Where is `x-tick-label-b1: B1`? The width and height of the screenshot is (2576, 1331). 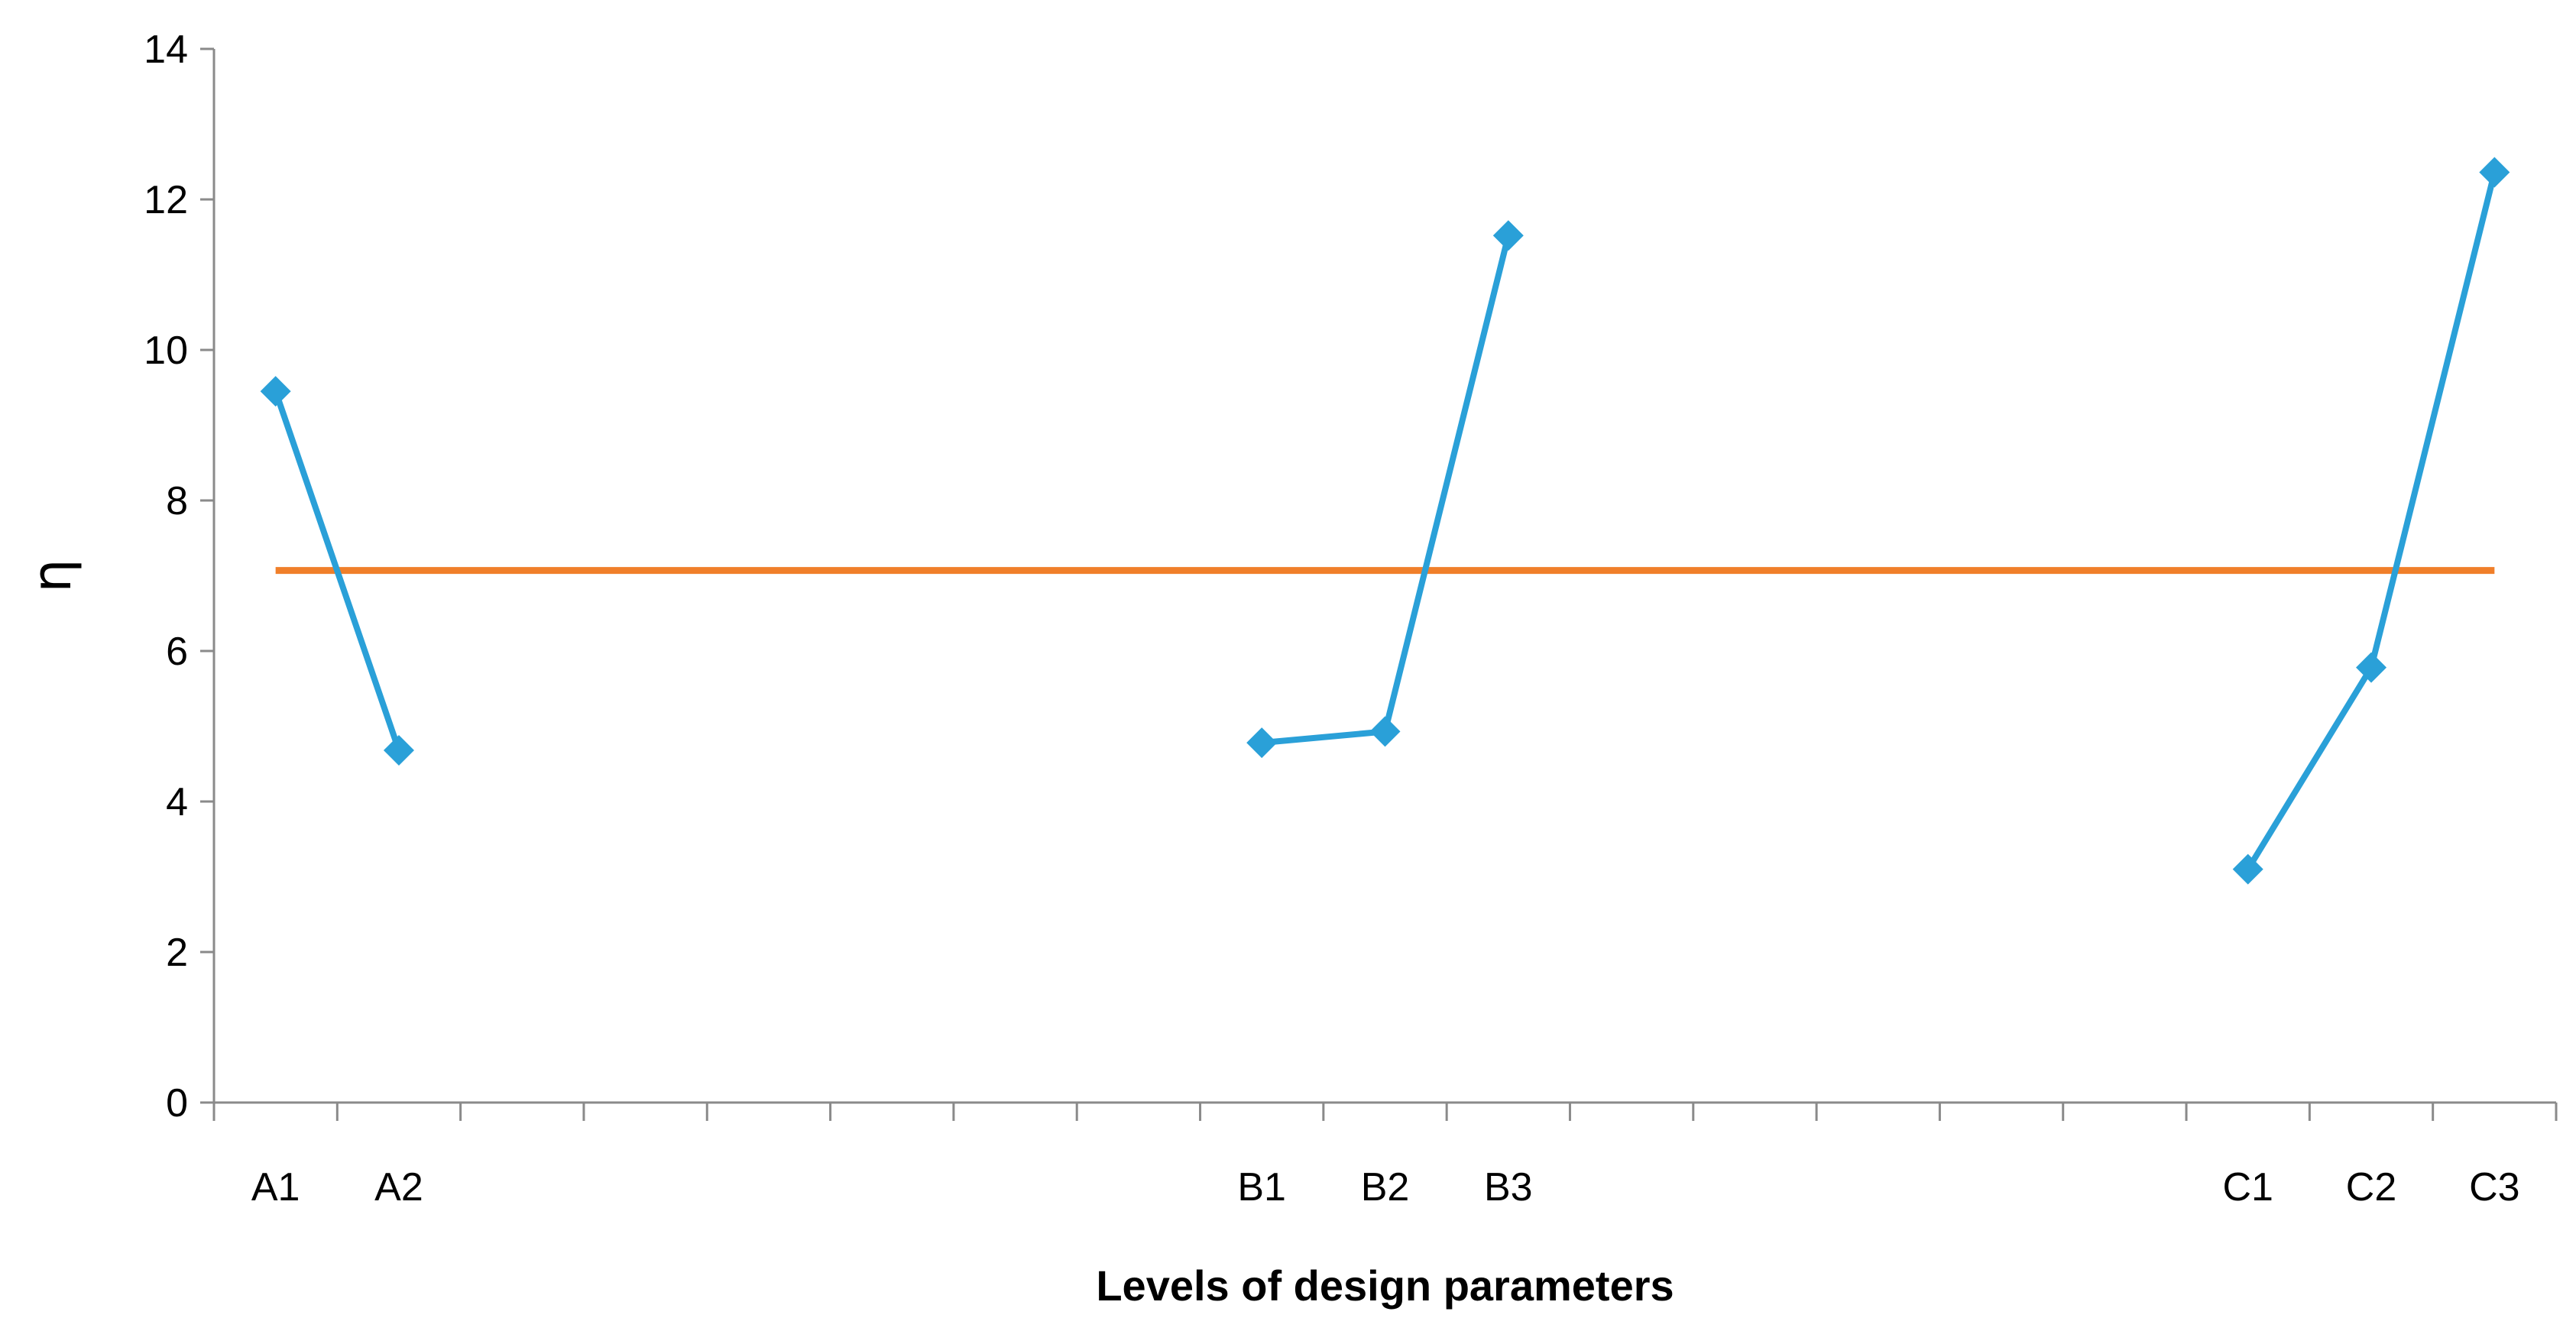
x-tick-label-b1: B1 is located at coordinates (1261, 1187).